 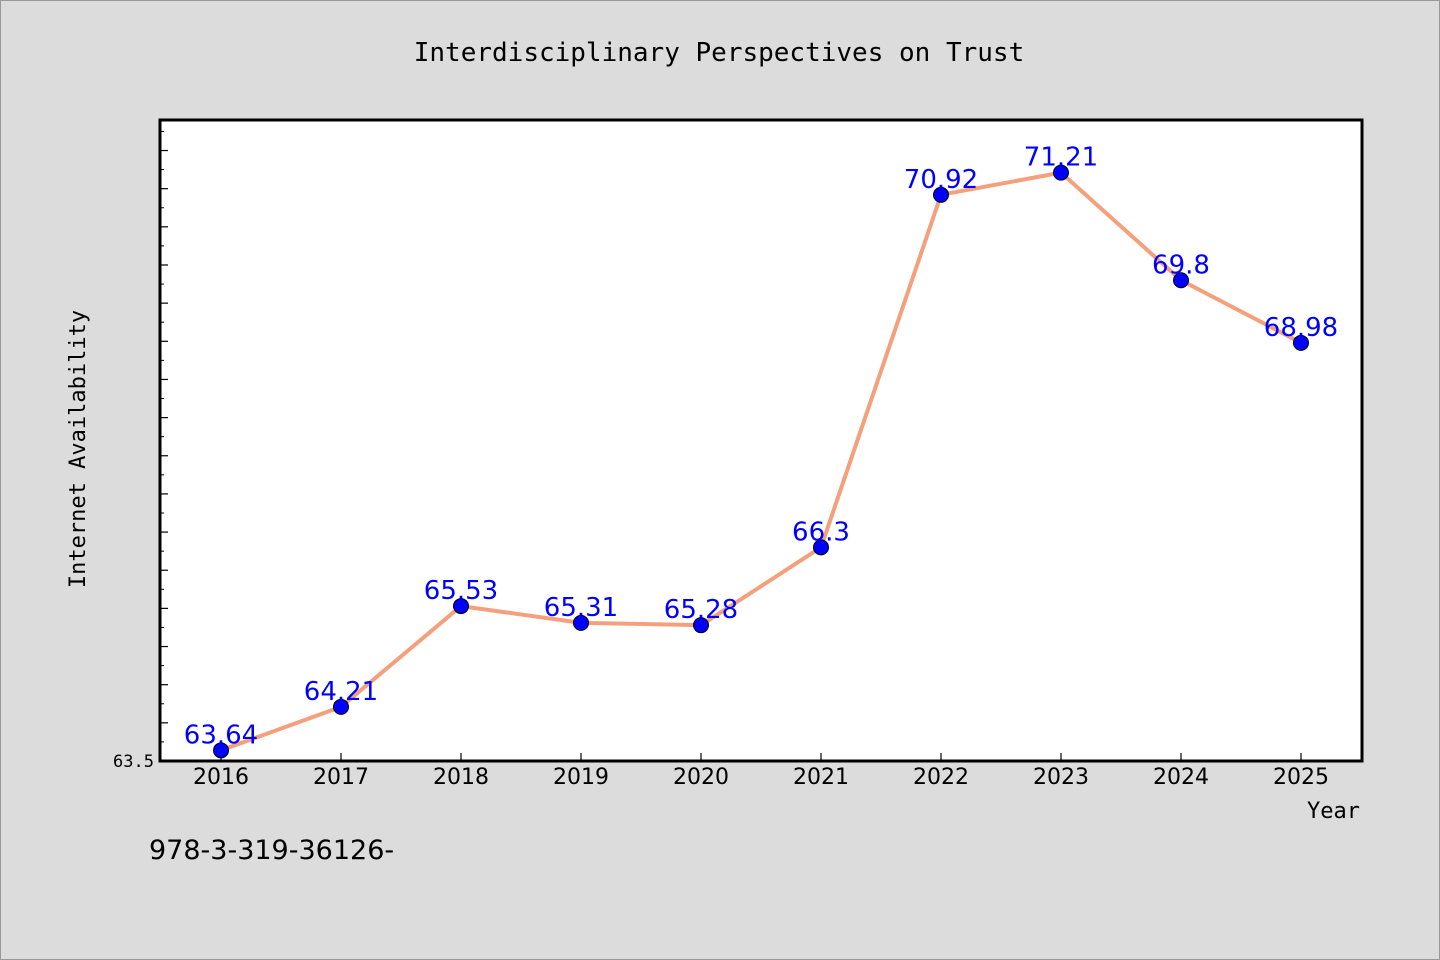 I want to click on data-label: 63.64, so click(x=221, y=735).